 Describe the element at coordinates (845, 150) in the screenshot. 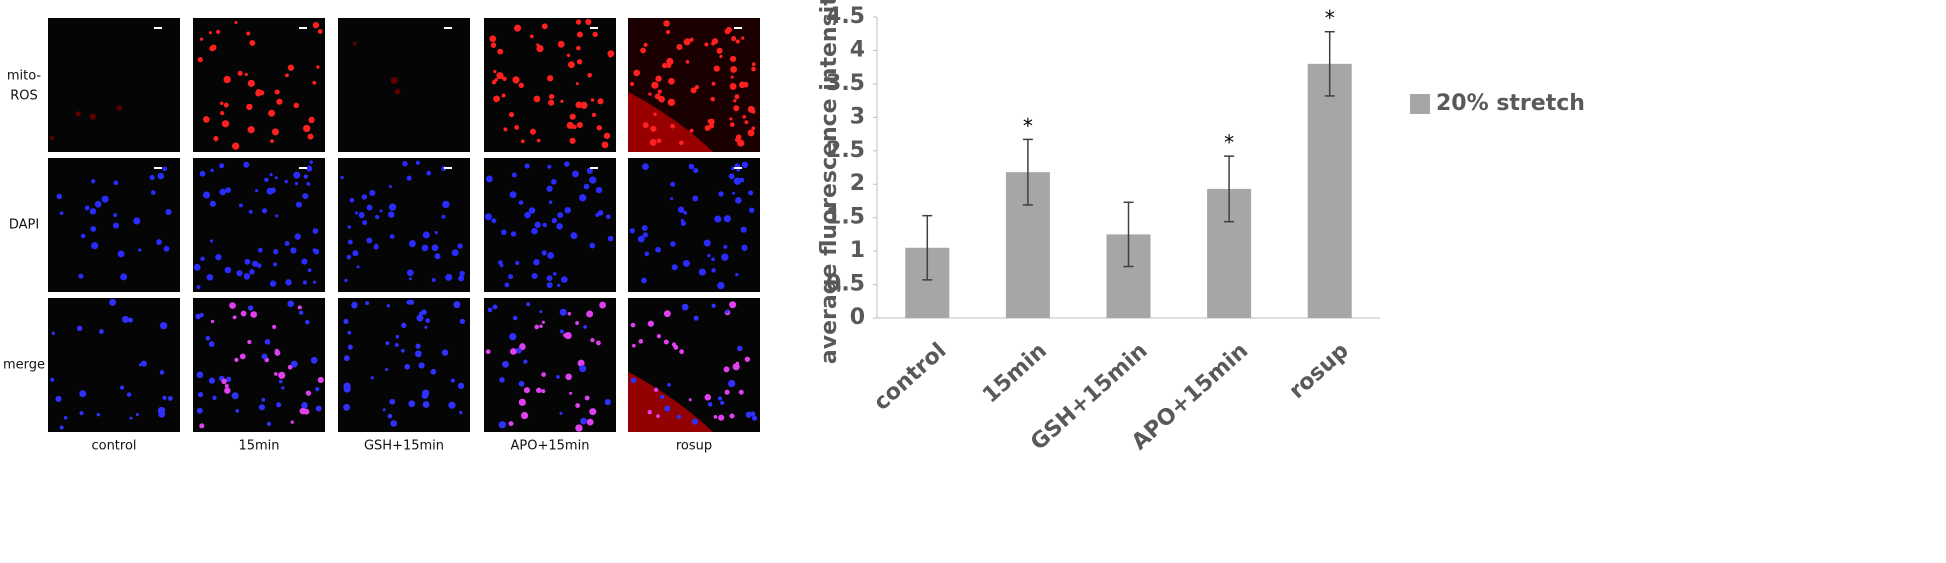

I see `y-tick-label: 2.5` at that location.